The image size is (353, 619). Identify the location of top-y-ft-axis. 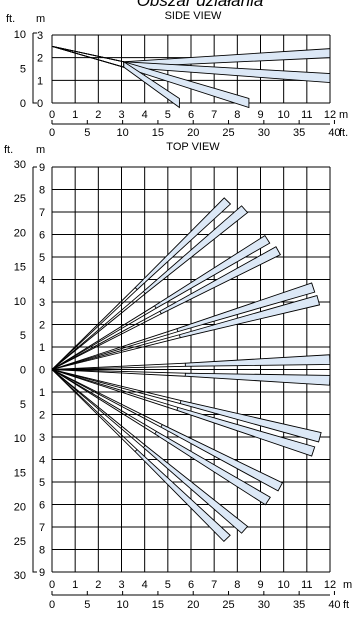
(34, 369).